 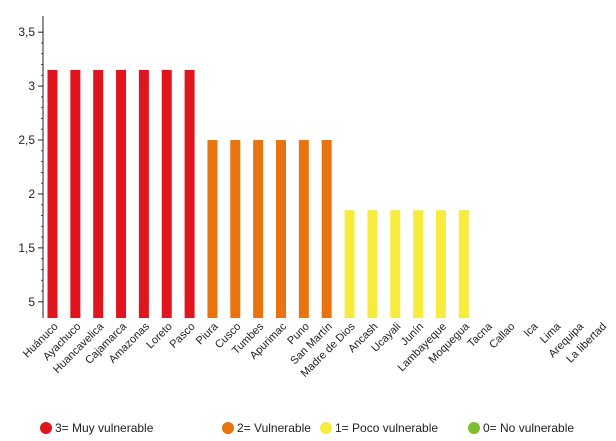 What do you see at coordinates (183, 336) in the screenshot?
I see `x-category-label: Pasco` at bounding box center [183, 336].